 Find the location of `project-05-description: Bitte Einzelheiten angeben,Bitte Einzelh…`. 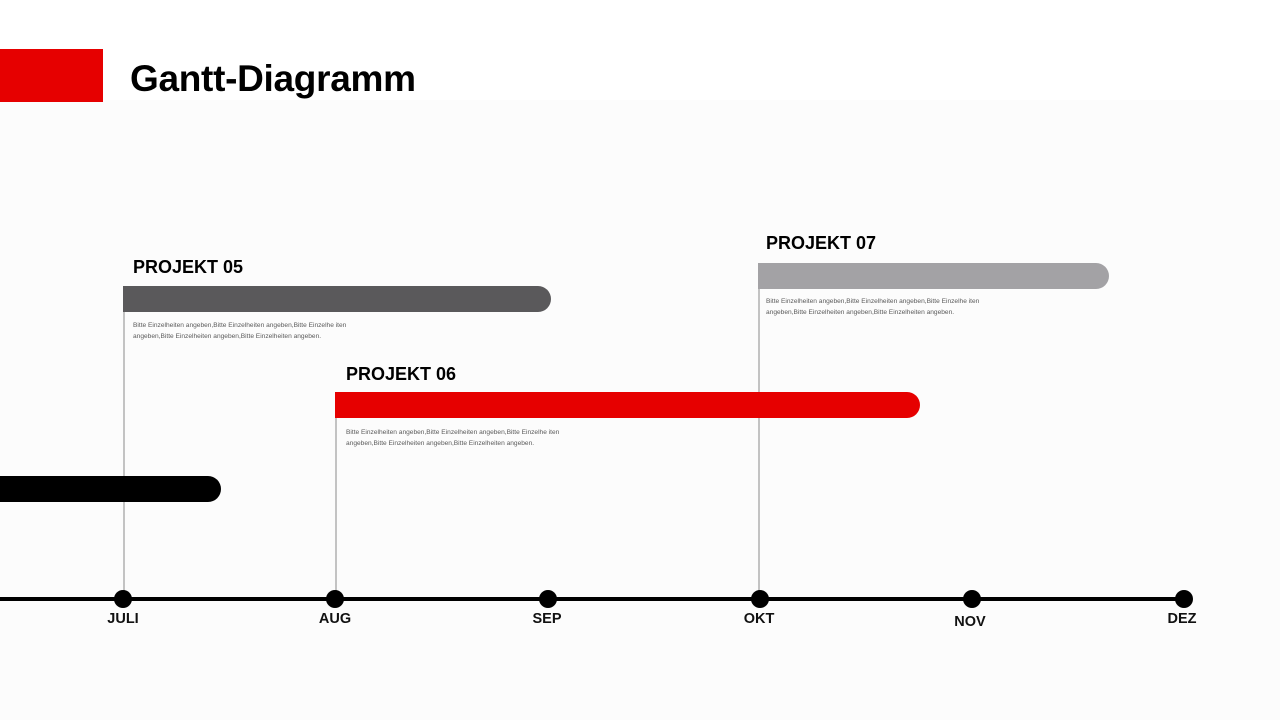

project-05-description: Bitte Einzelheiten angeben,Bitte Einzelh… is located at coordinates (240, 331).